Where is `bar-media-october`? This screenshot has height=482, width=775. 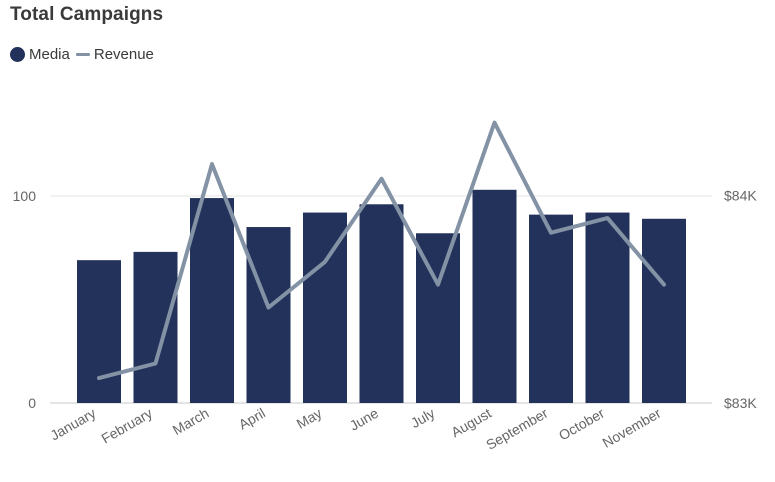 bar-media-october is located at coordinates (607, 307).